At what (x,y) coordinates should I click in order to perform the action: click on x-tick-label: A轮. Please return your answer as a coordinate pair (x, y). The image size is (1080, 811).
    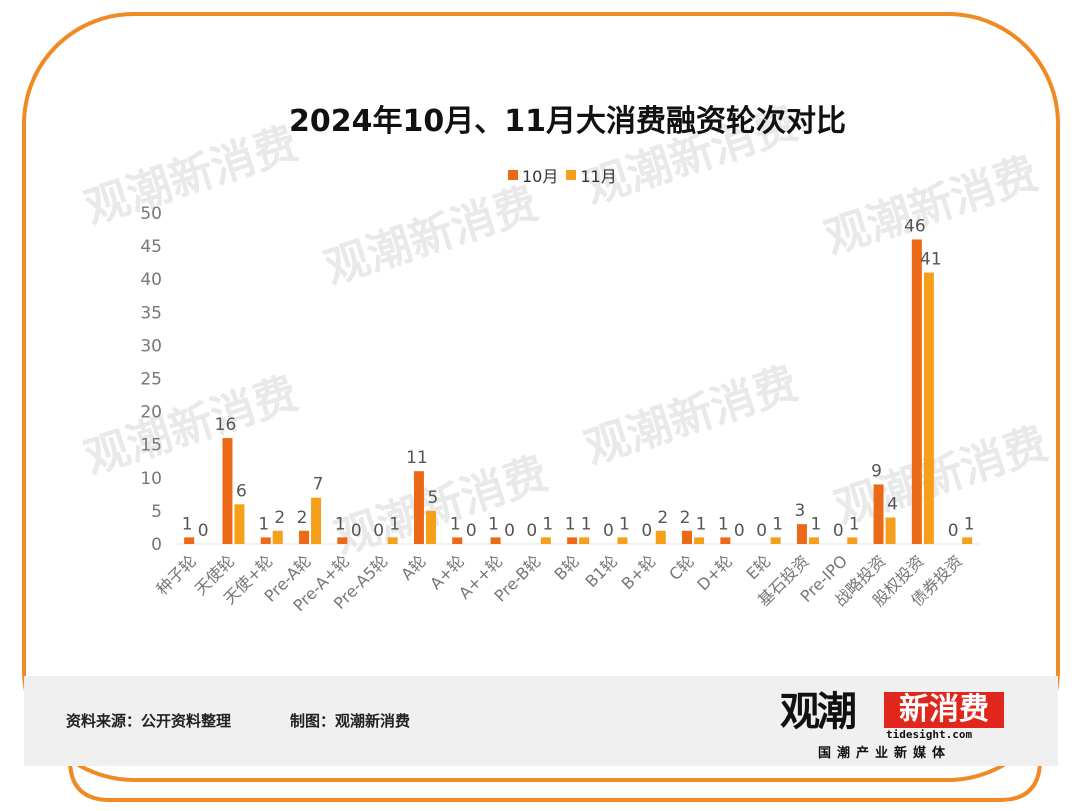
    Looking at the image, I should click on (413, 567).